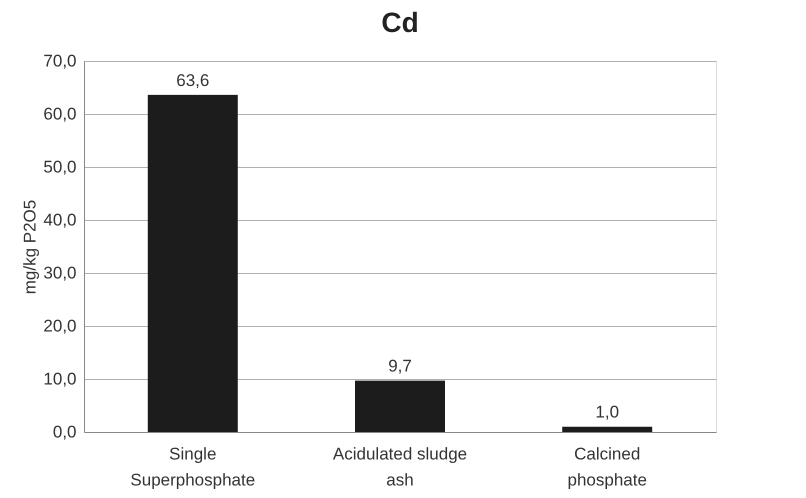 The image size is (806, 498). What do you see at coordinates (400, 366) in the screenshot?
I see `data-label: 9,7` at bounding box center [400, 366].